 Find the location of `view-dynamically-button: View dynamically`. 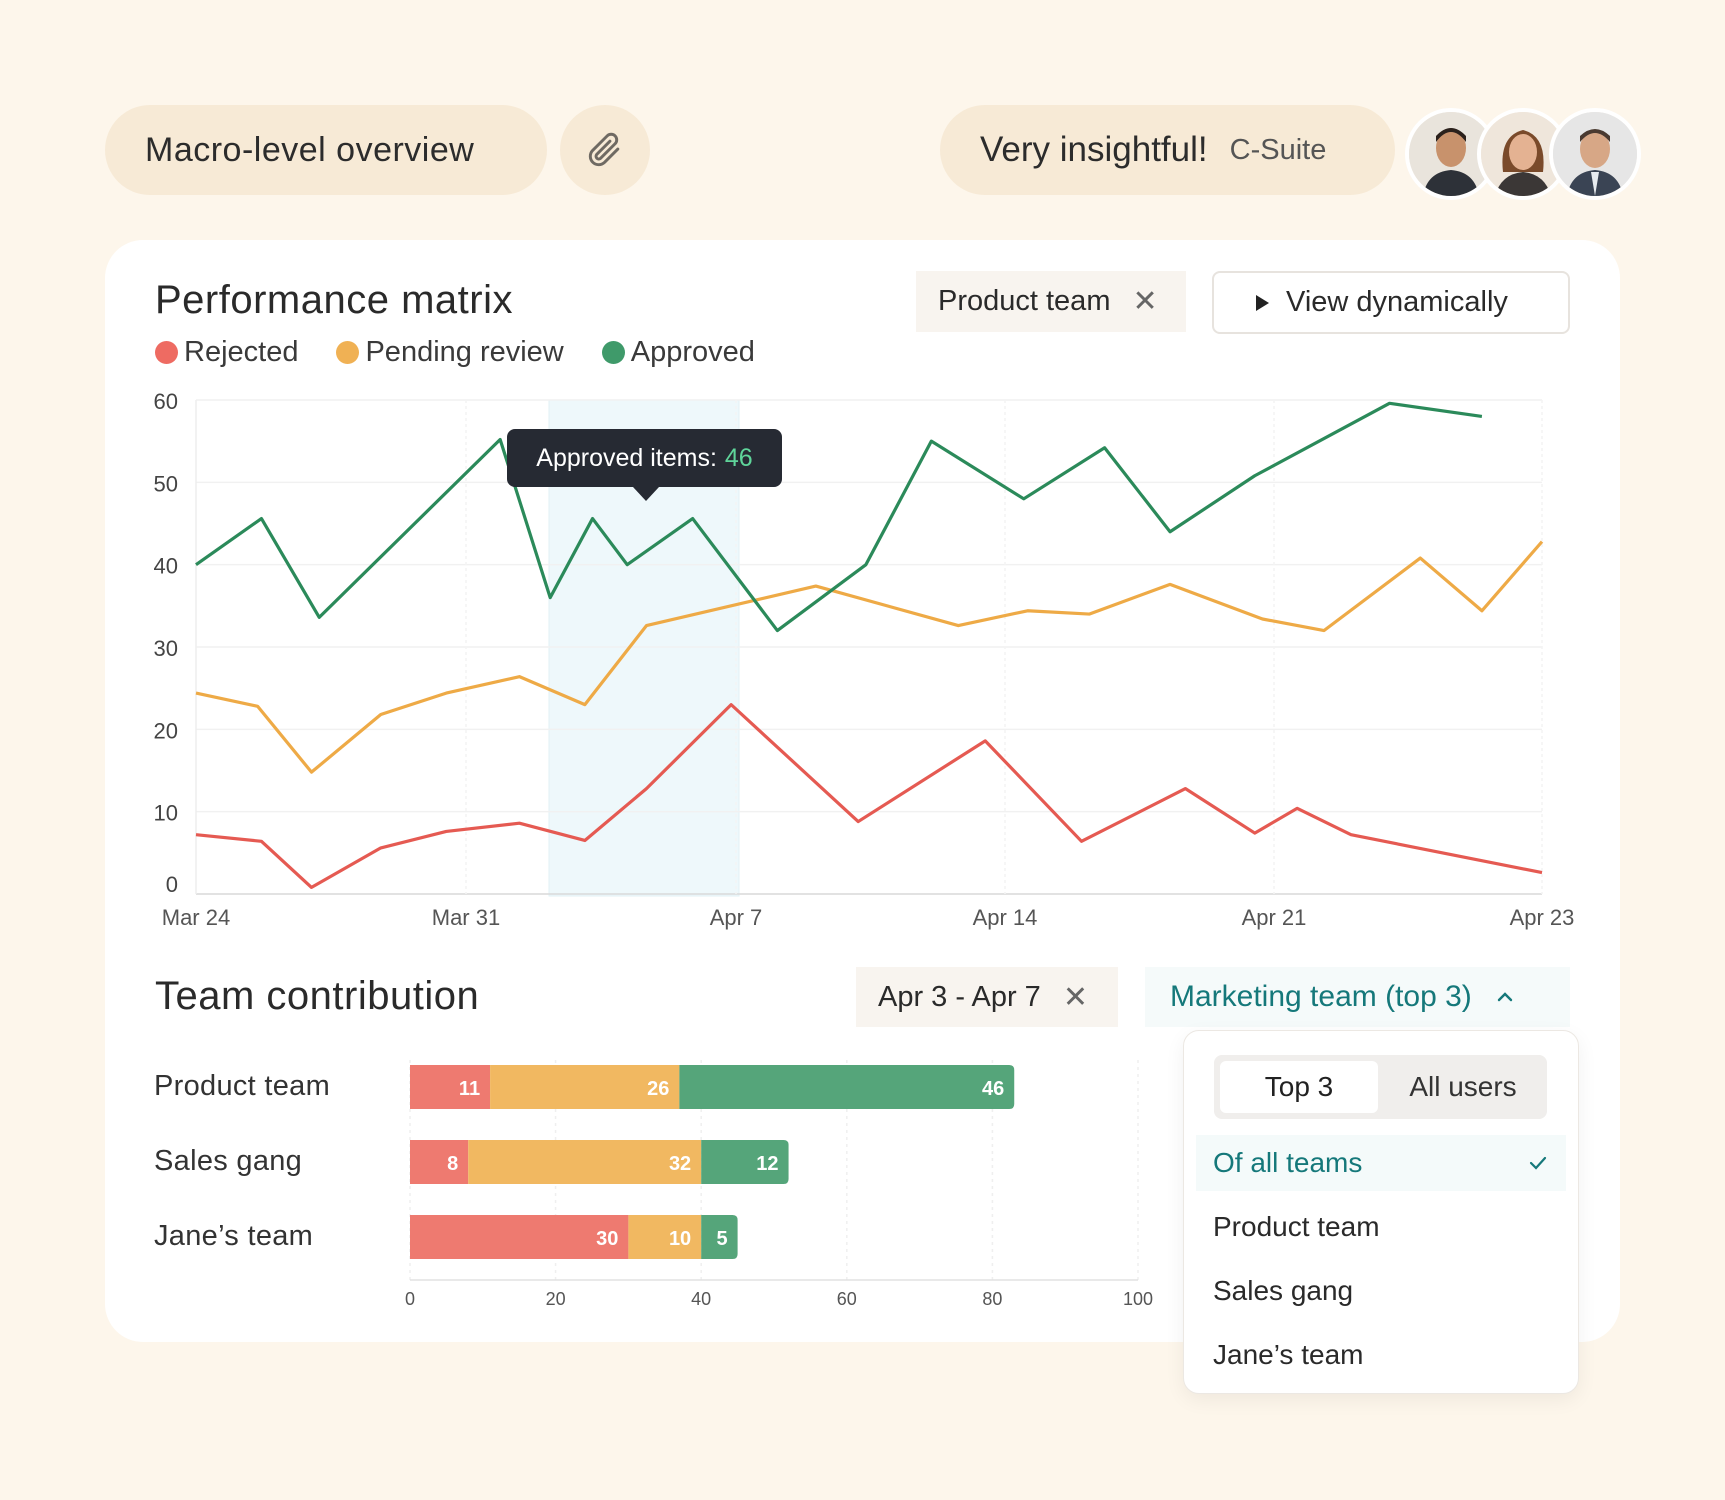

view-dynamically-button: View dynamically is located at coordinates (1391, 302).